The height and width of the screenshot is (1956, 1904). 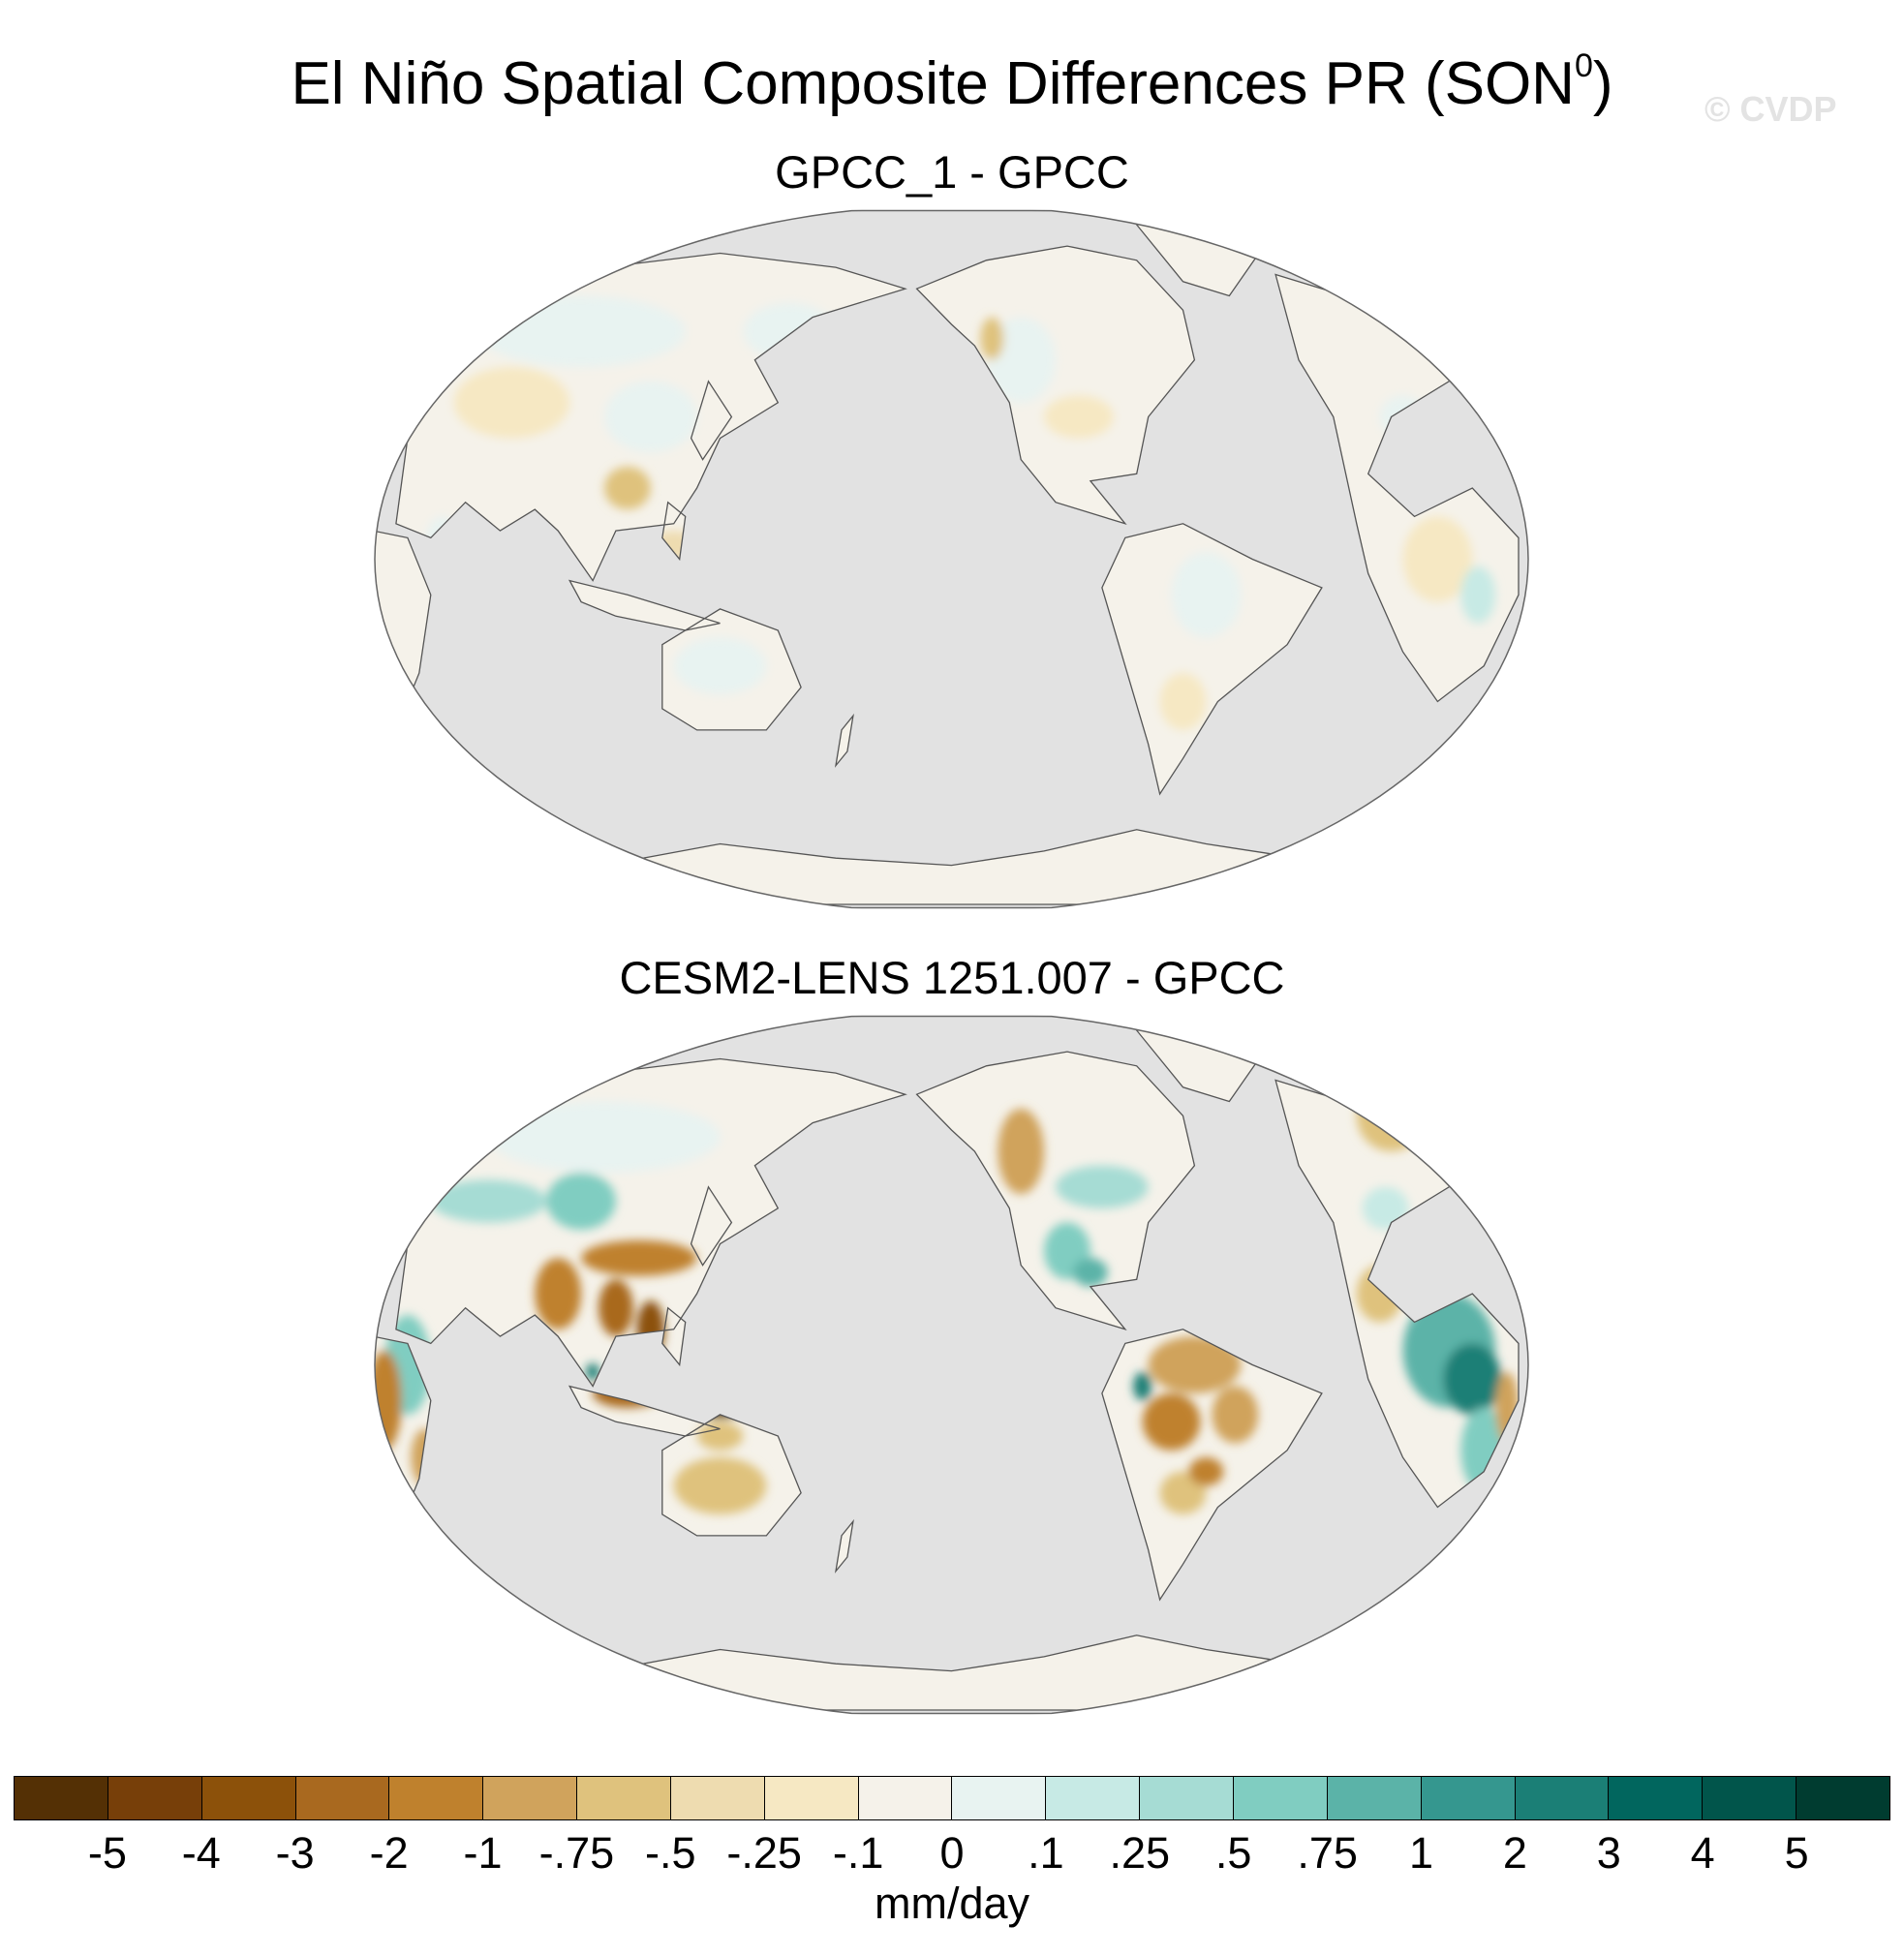 What do you see at coordinates (389, 1853) in the screenshot?
I see `colorbar-tick-label: -2` at bounding box center [389, 1853].